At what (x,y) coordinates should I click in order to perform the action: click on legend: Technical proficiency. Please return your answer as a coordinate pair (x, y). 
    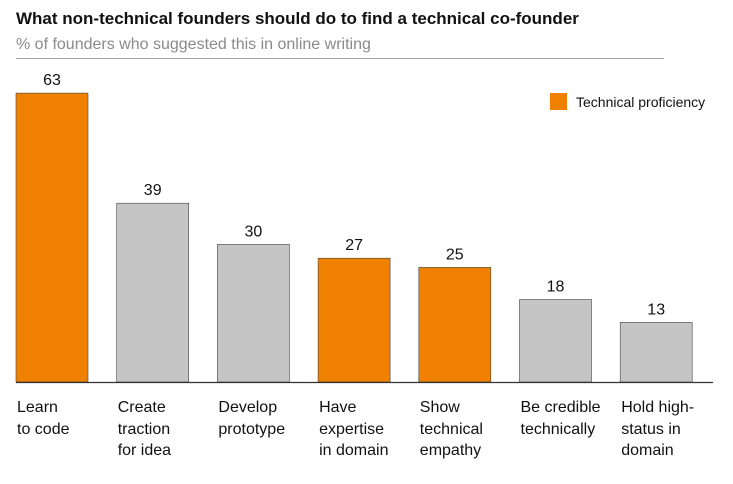
    Looking at the image, I should click on (627, 101).